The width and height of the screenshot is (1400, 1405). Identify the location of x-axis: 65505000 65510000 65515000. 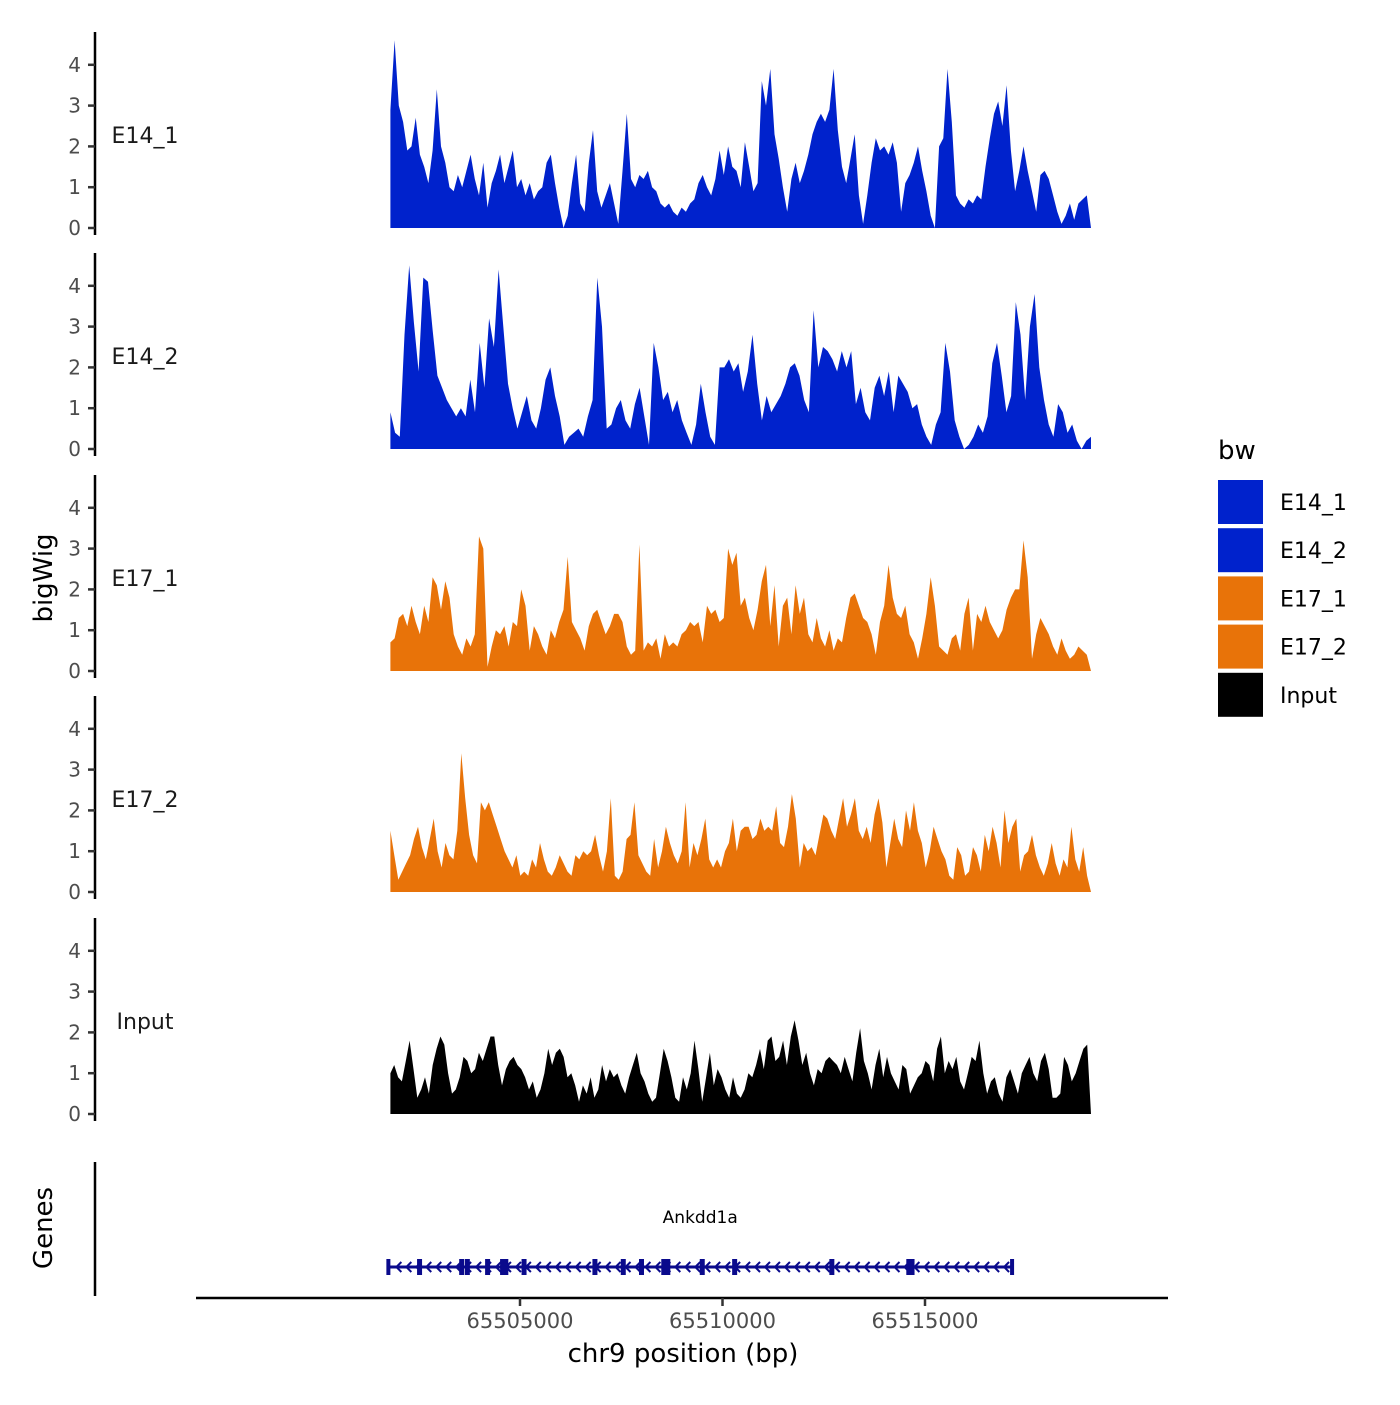
(682, 1314).